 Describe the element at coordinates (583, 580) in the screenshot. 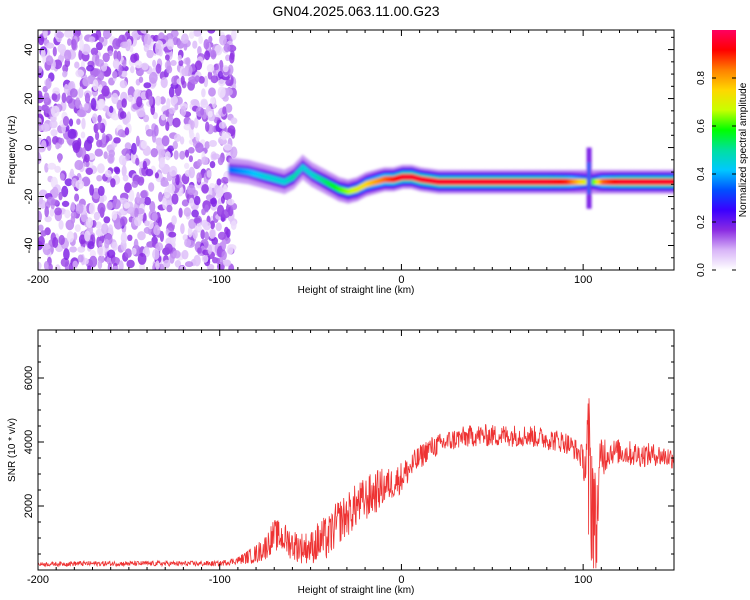

I see `x-tick-label: 100` at that location.